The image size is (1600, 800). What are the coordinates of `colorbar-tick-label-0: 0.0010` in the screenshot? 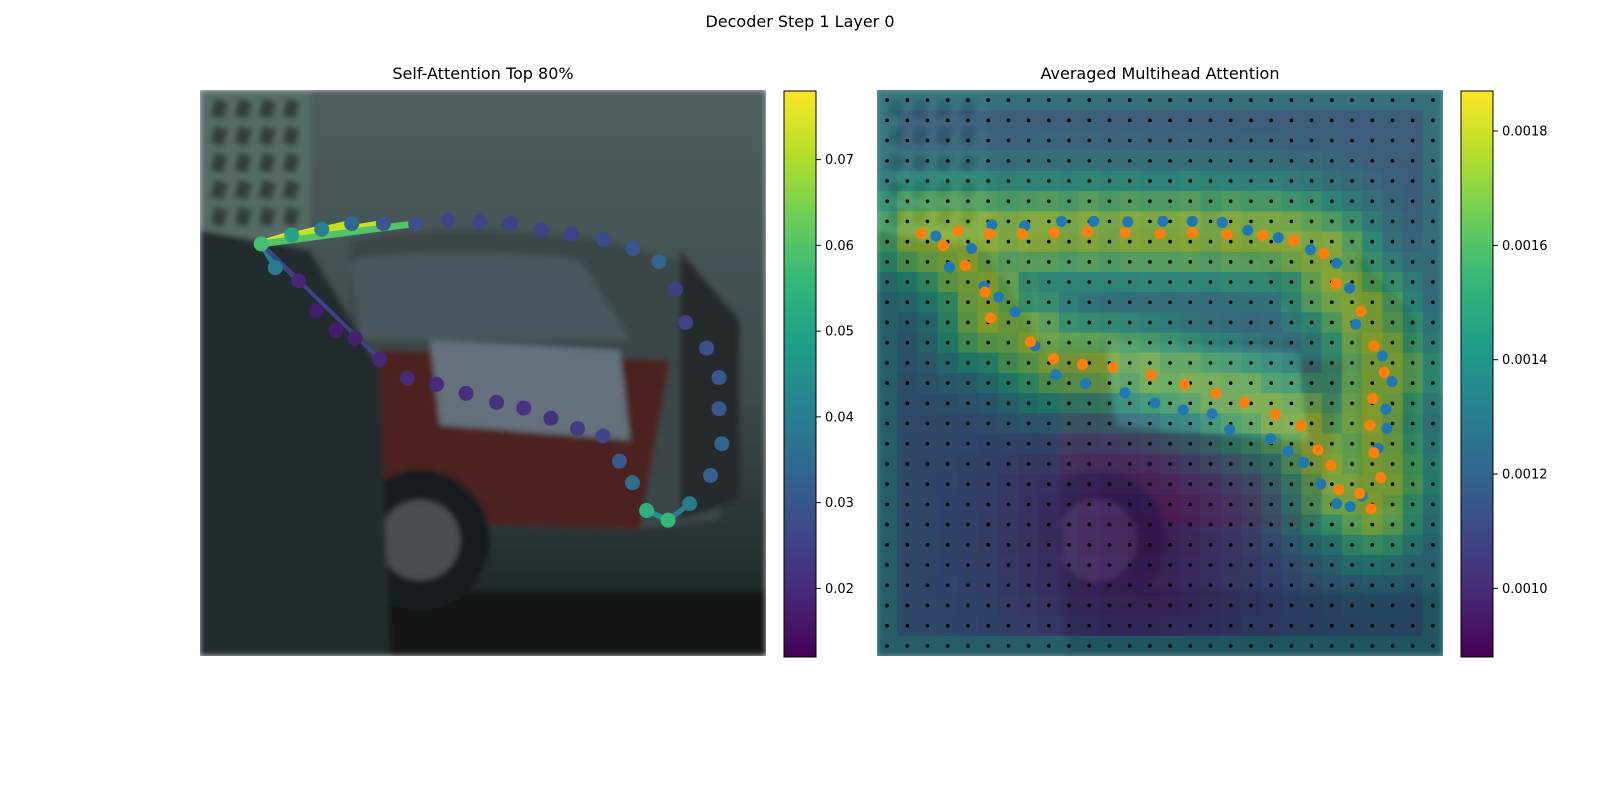 It's located at (1525, 589).